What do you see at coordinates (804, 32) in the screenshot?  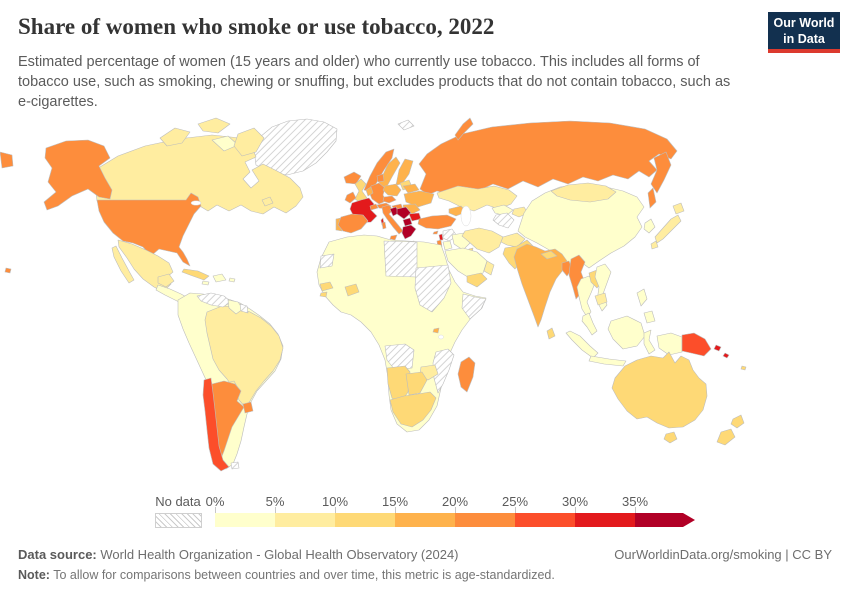 I see `owid-logo: Our World in Data` at bounding box center [804, 32].